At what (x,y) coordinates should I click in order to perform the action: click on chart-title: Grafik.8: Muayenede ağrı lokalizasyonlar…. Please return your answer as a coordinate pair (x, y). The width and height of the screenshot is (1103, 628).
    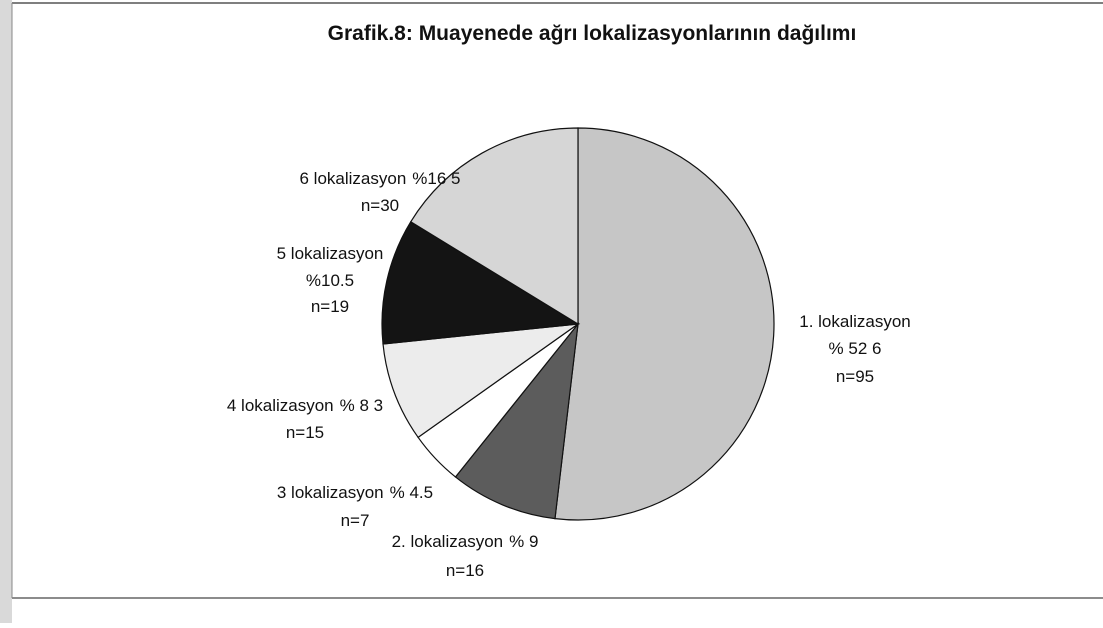
    Looking at the image, I should click on (592, 33).